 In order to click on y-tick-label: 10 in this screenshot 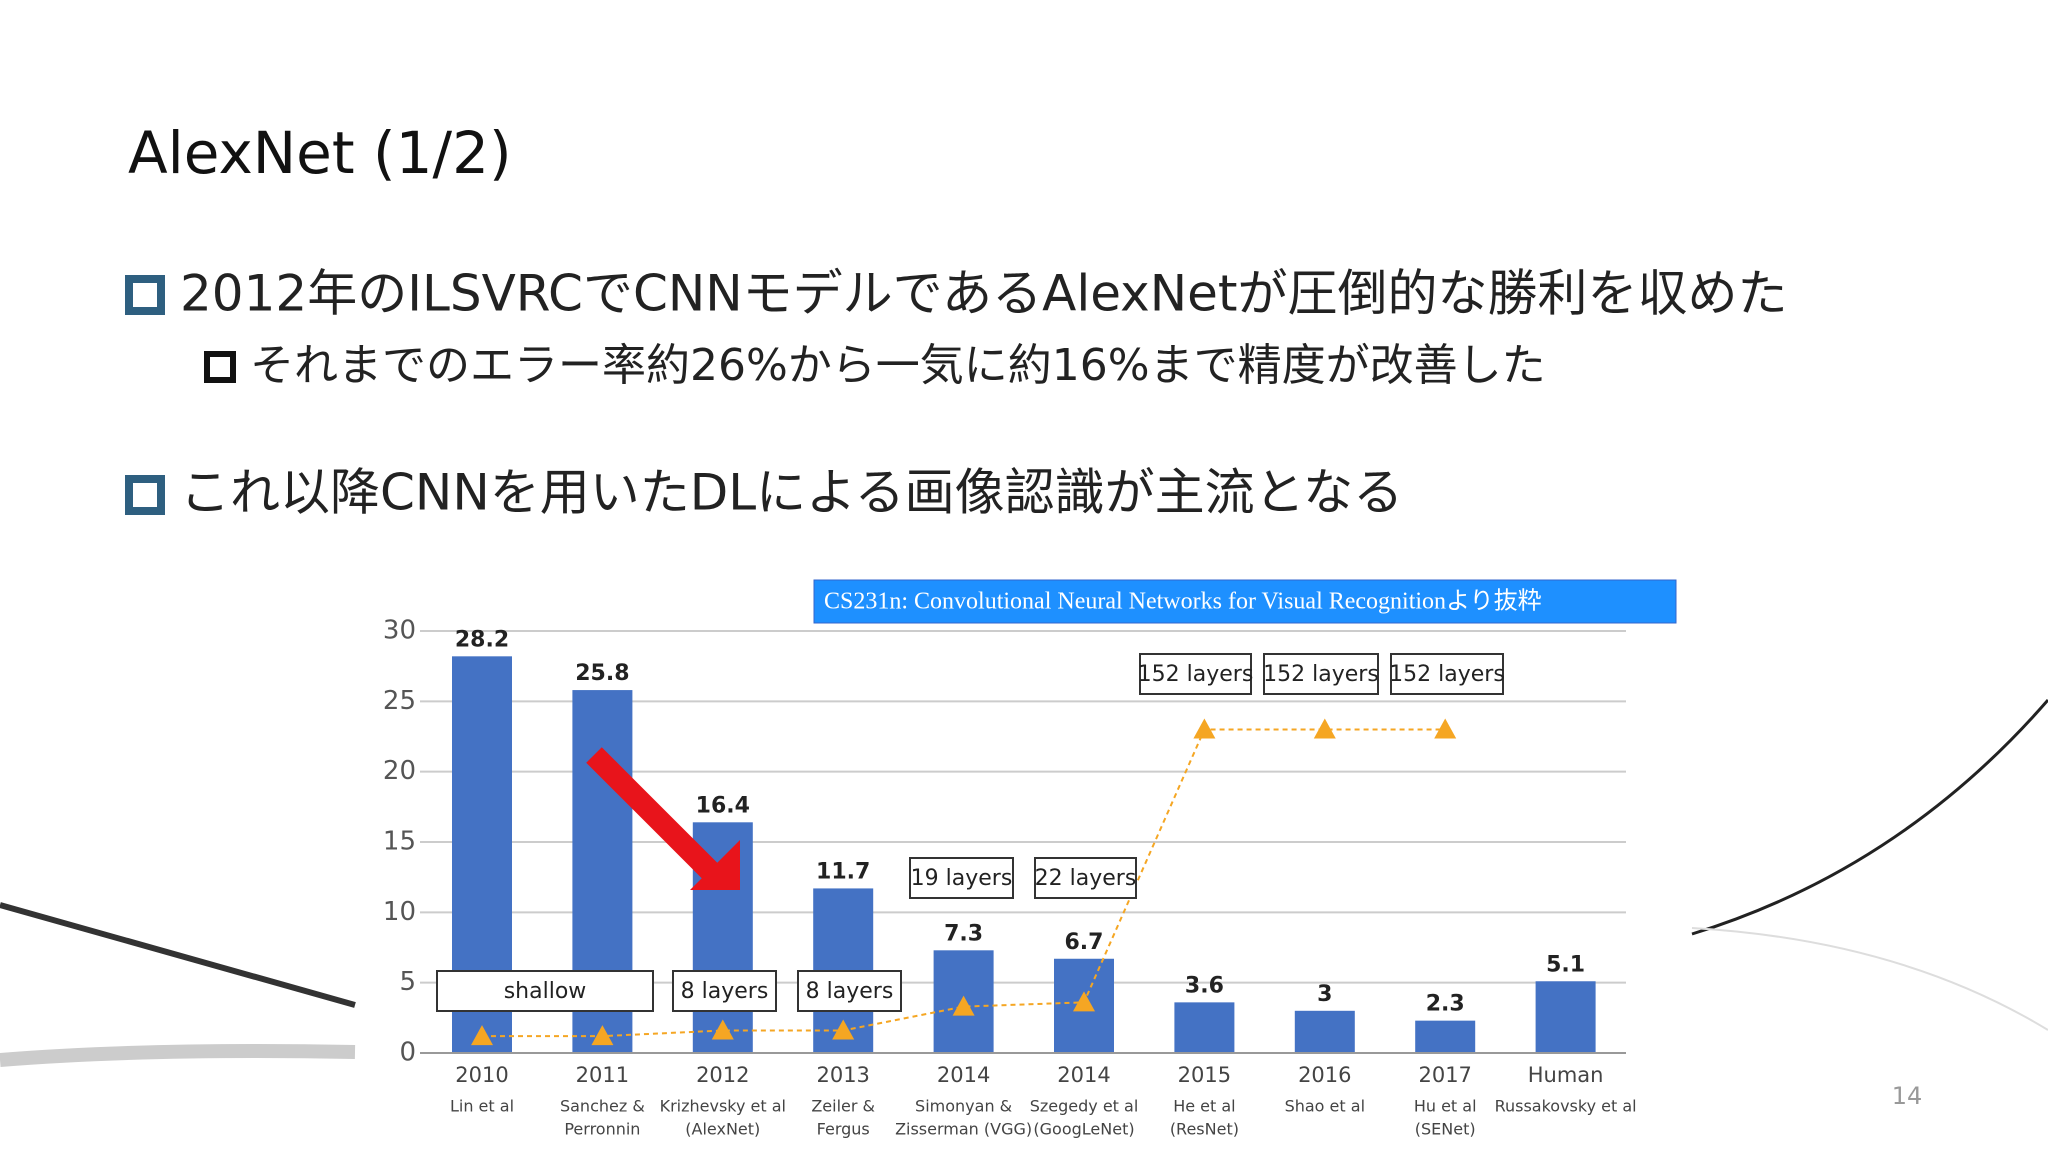, I will do `click(399, 912)`.